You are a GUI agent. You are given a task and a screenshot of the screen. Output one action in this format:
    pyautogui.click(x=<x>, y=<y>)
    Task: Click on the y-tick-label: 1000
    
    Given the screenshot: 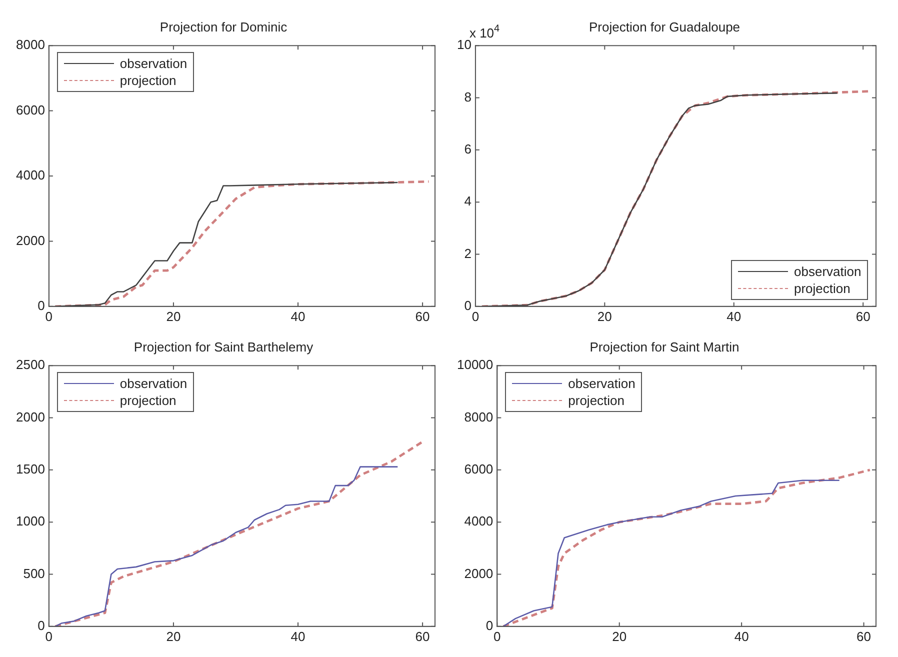 What is the action you would take?
    pyautogui.click(x=30, y=521)
    